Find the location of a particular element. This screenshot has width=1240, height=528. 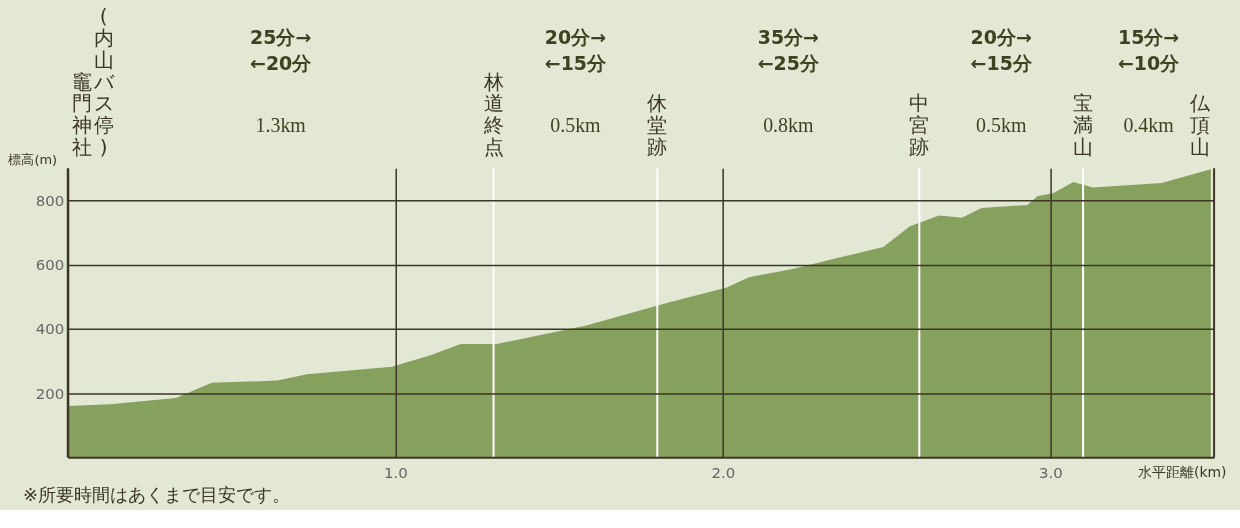

y-tick-label: 600 is located at coordinates (50, 265).